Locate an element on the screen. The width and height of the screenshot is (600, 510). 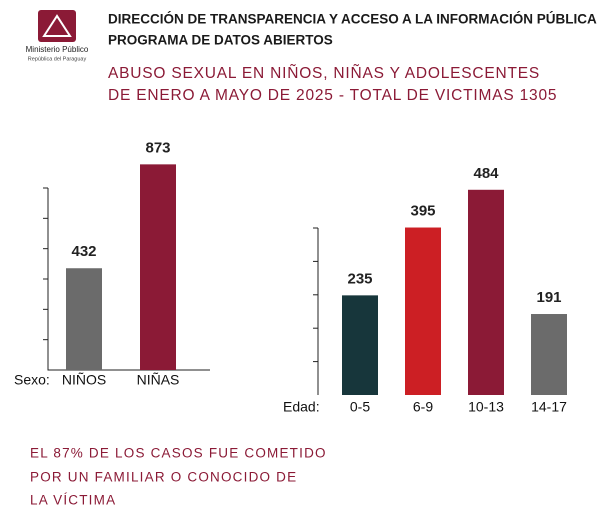
logo-shape is located at coordinates (57, 25).